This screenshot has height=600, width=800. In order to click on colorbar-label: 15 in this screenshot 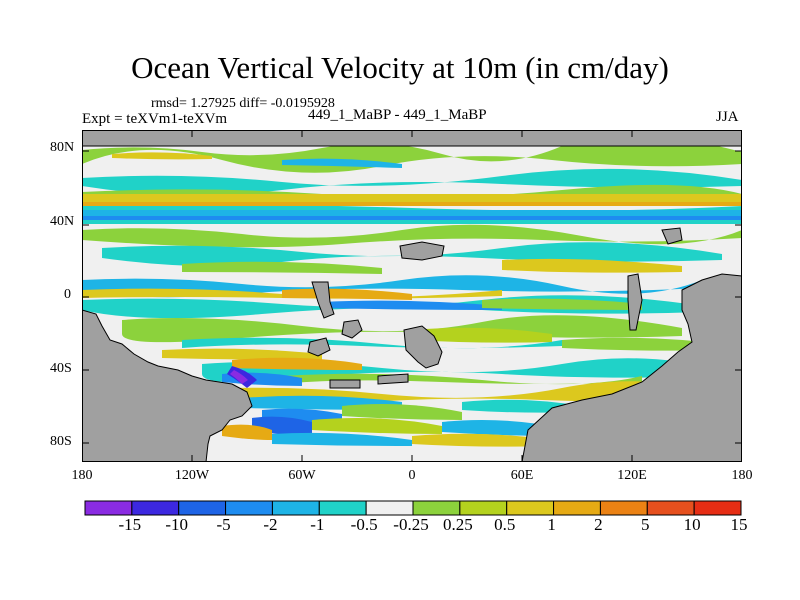, I will do `click(739, 524)`.